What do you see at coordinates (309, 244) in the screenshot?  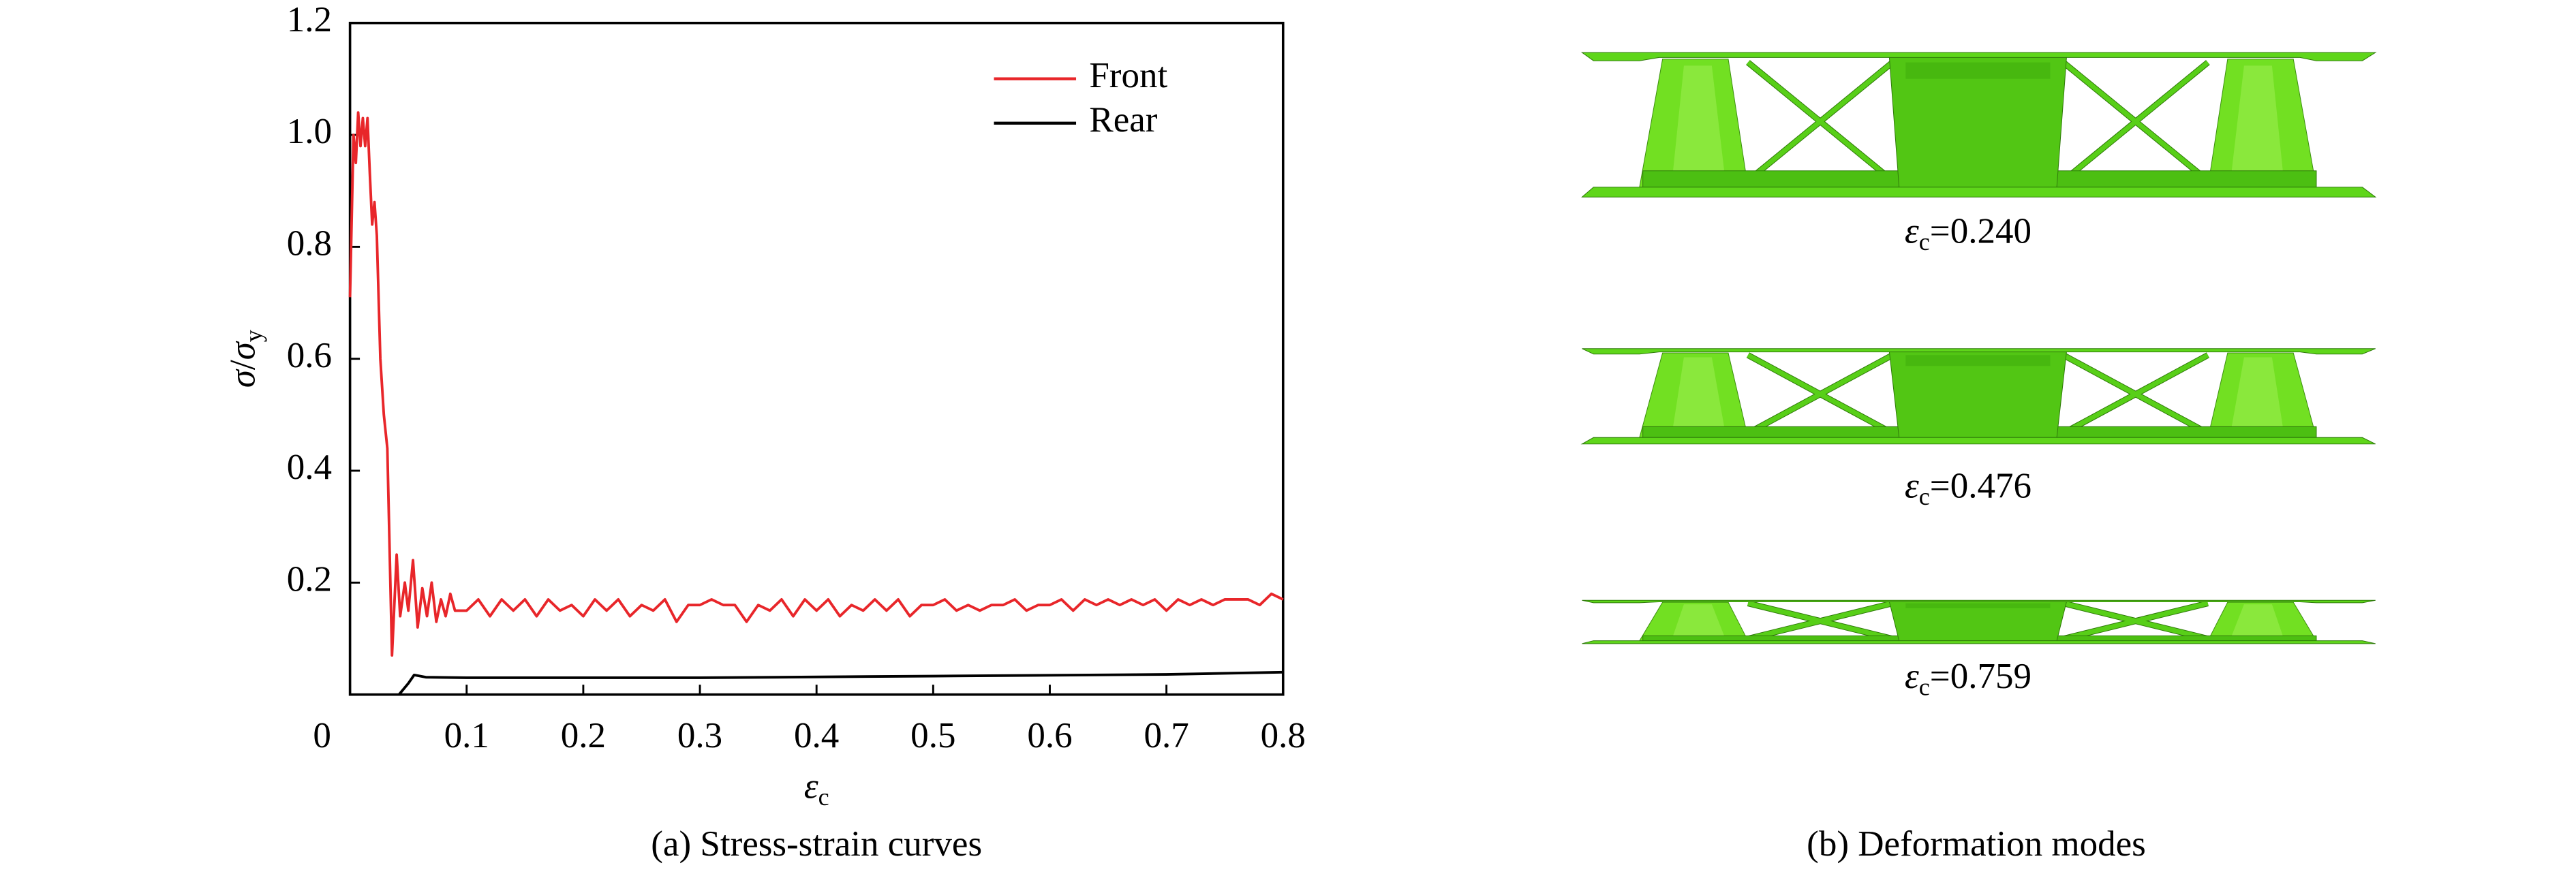 I see `y-tick-label: 0.8` at bounding box center [309, 244].